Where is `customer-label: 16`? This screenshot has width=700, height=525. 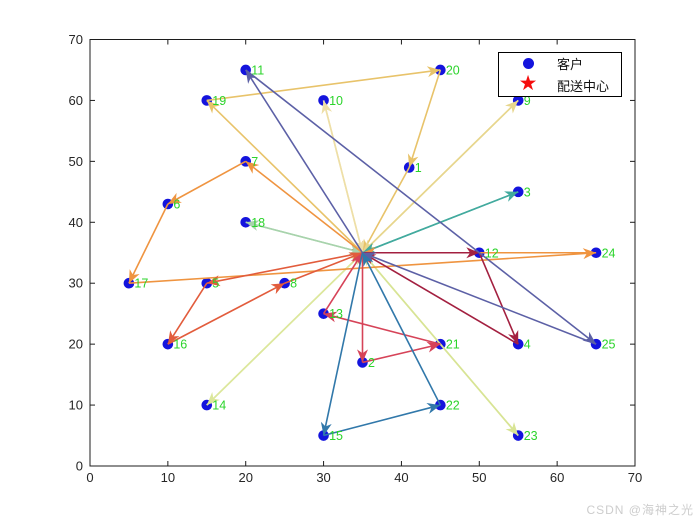 customer-label: 16 is located at coordinates (180, 345).